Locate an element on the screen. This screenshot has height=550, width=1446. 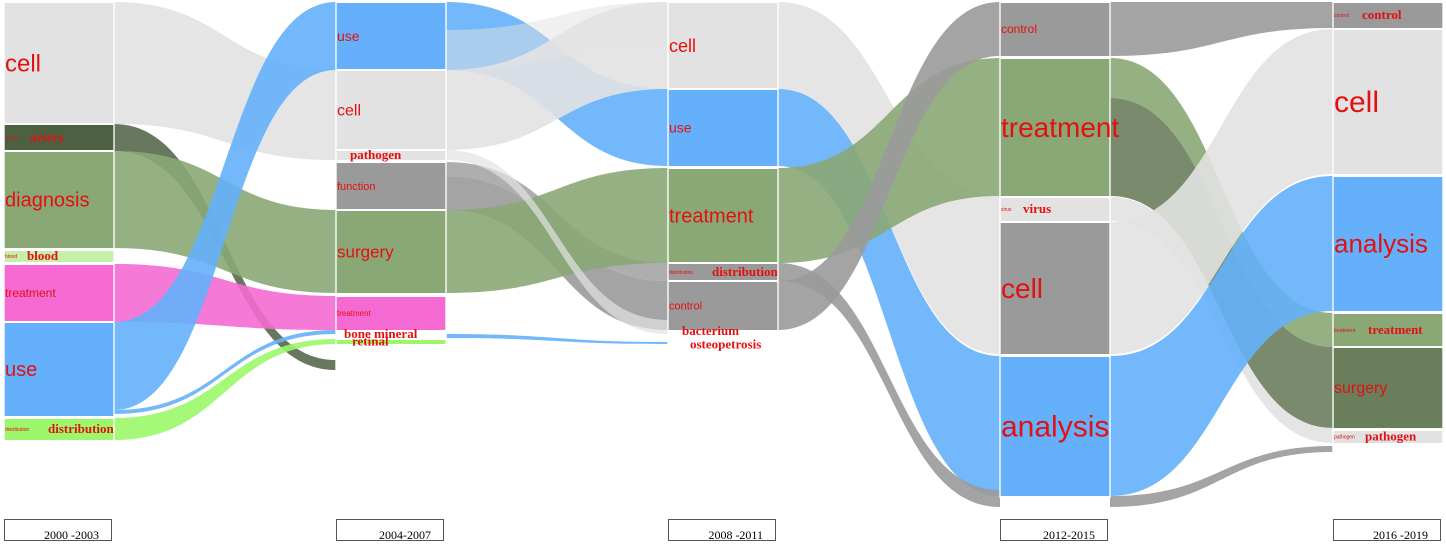
topic-label: osteopetrosis is located at coordinates (725, 344).